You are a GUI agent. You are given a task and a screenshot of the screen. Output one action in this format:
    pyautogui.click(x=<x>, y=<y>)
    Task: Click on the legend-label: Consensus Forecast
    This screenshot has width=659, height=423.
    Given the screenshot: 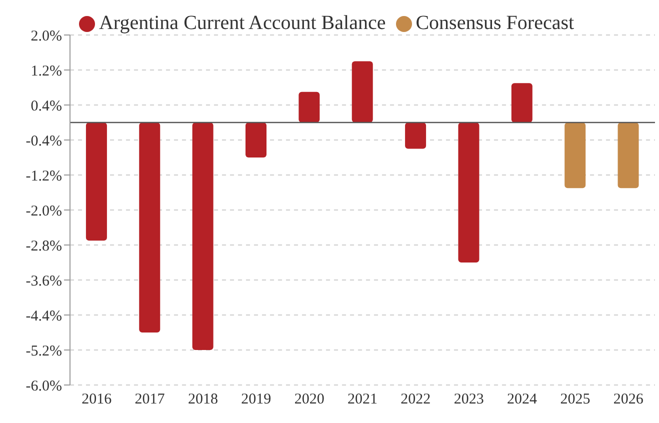 What is the action you would take?
    pyautogui.click(x=495, y=23)
    